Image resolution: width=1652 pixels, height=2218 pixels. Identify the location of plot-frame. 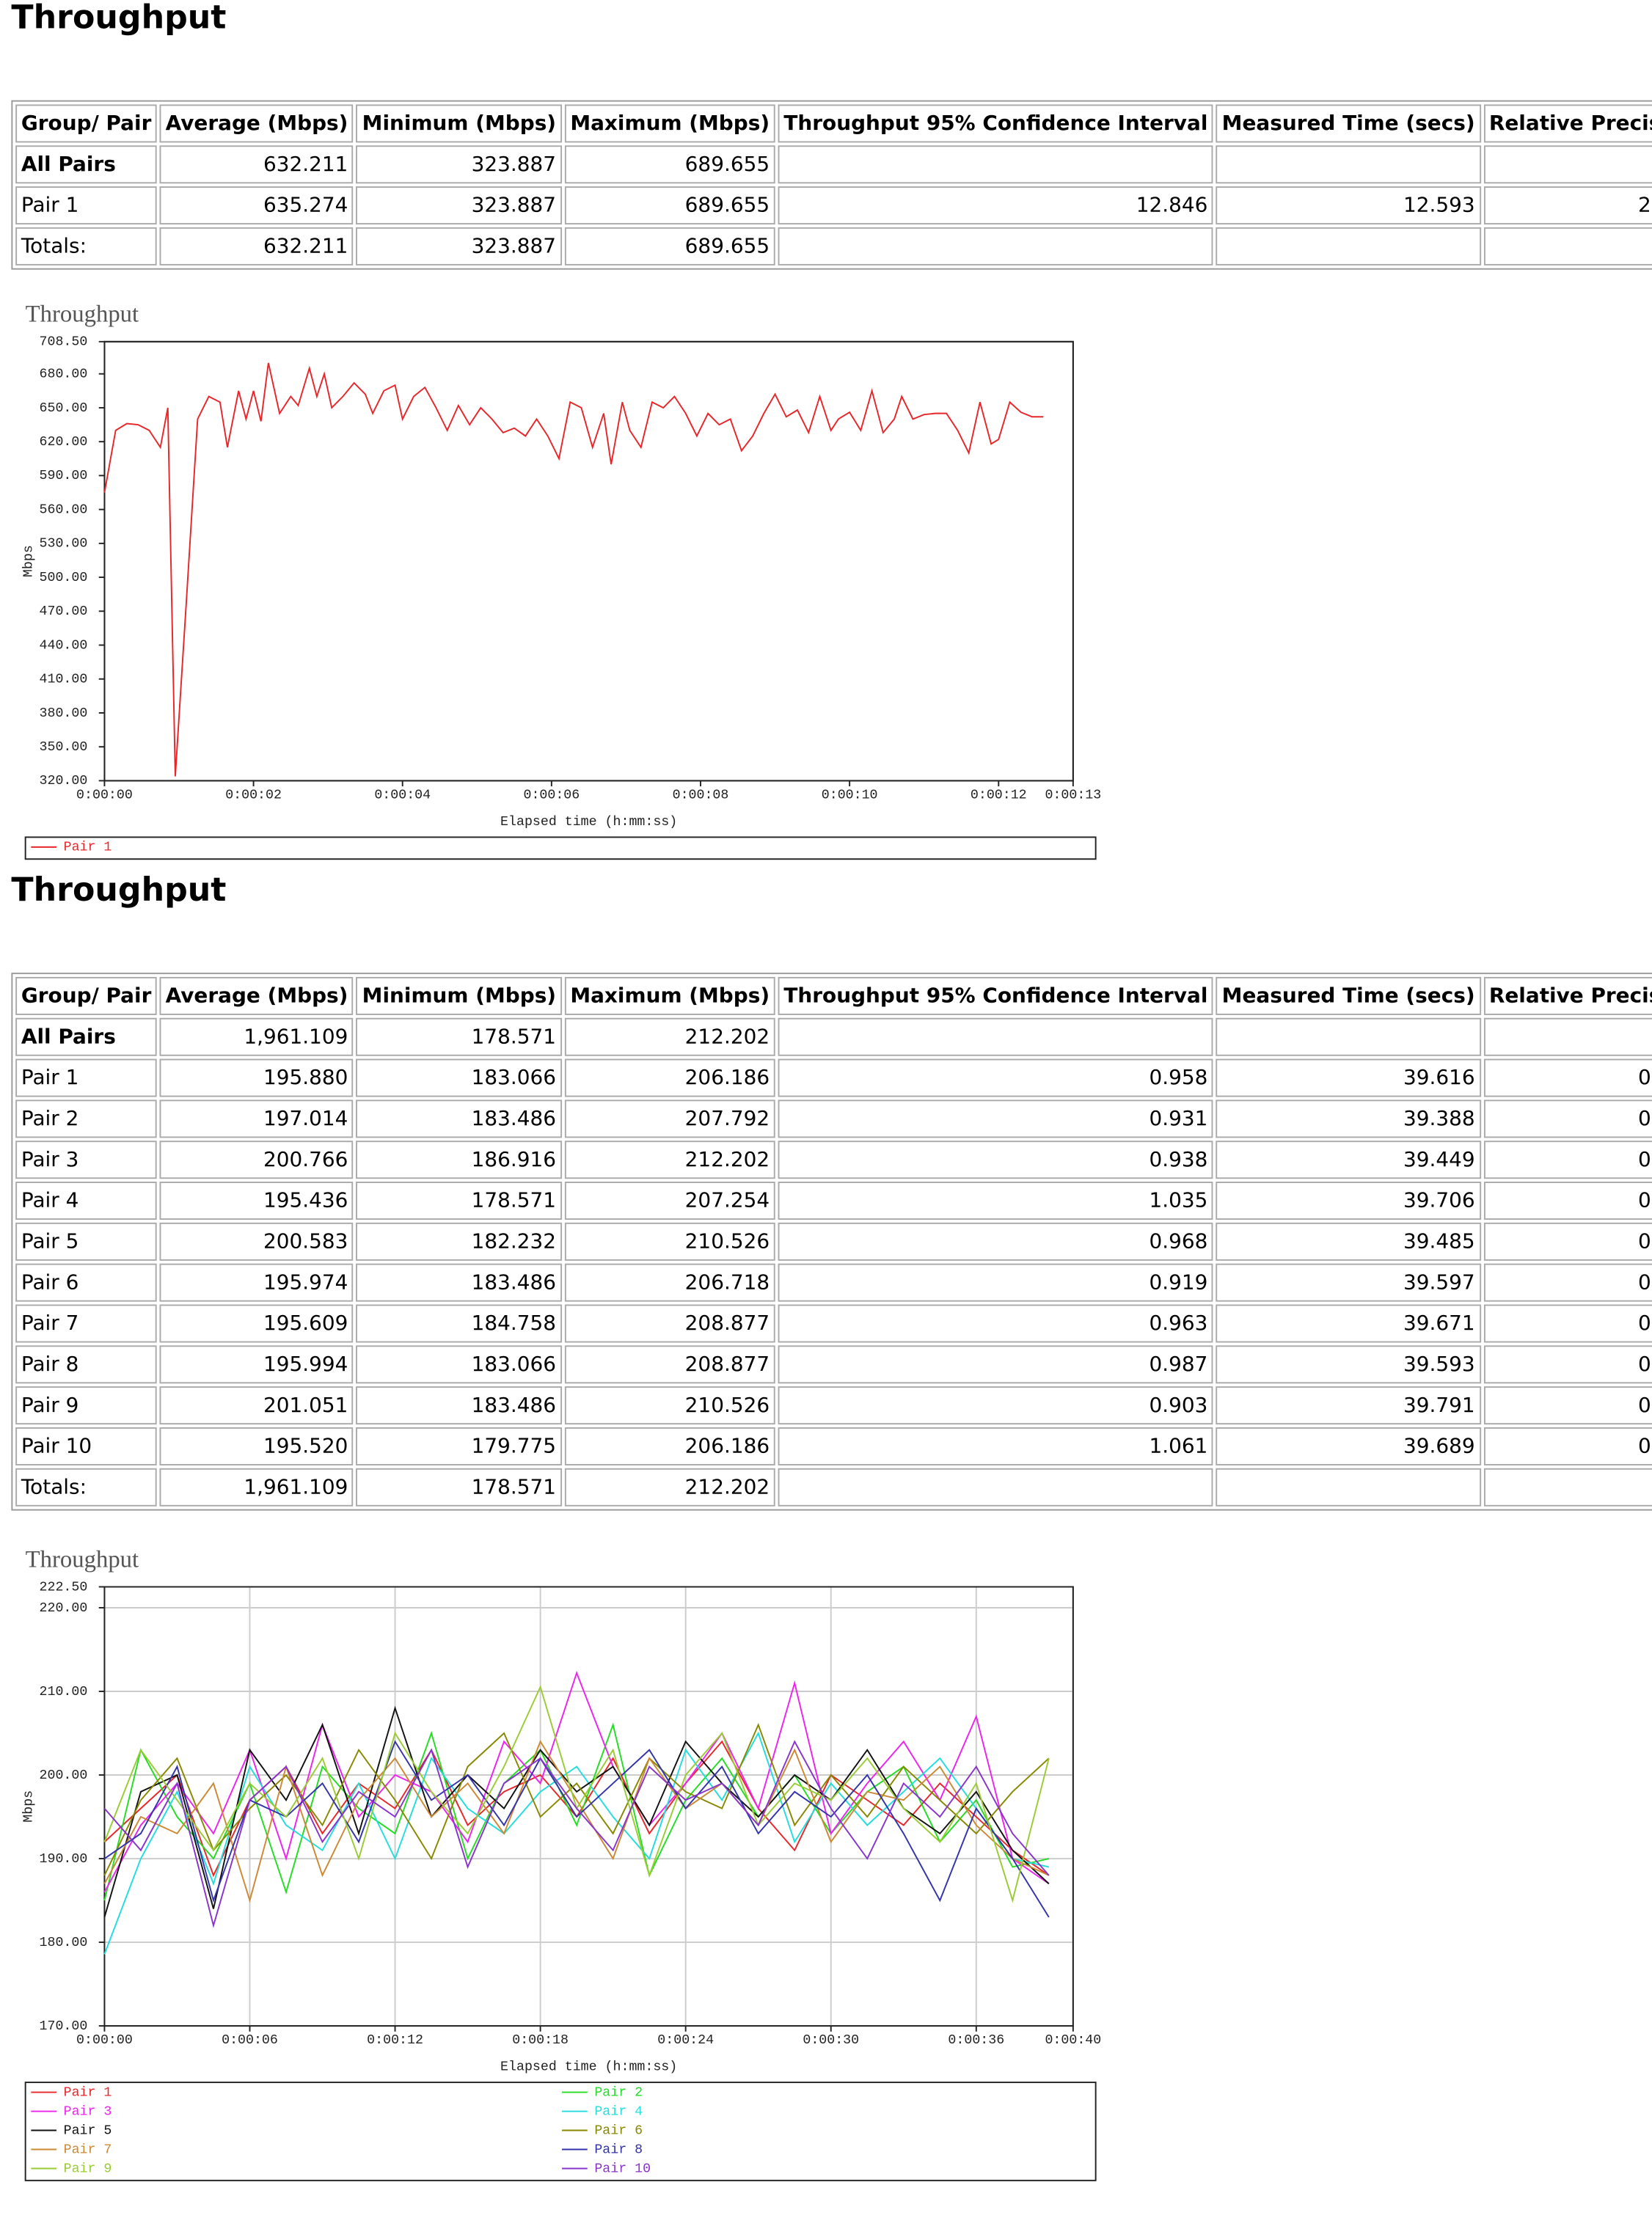
(588, 1807).